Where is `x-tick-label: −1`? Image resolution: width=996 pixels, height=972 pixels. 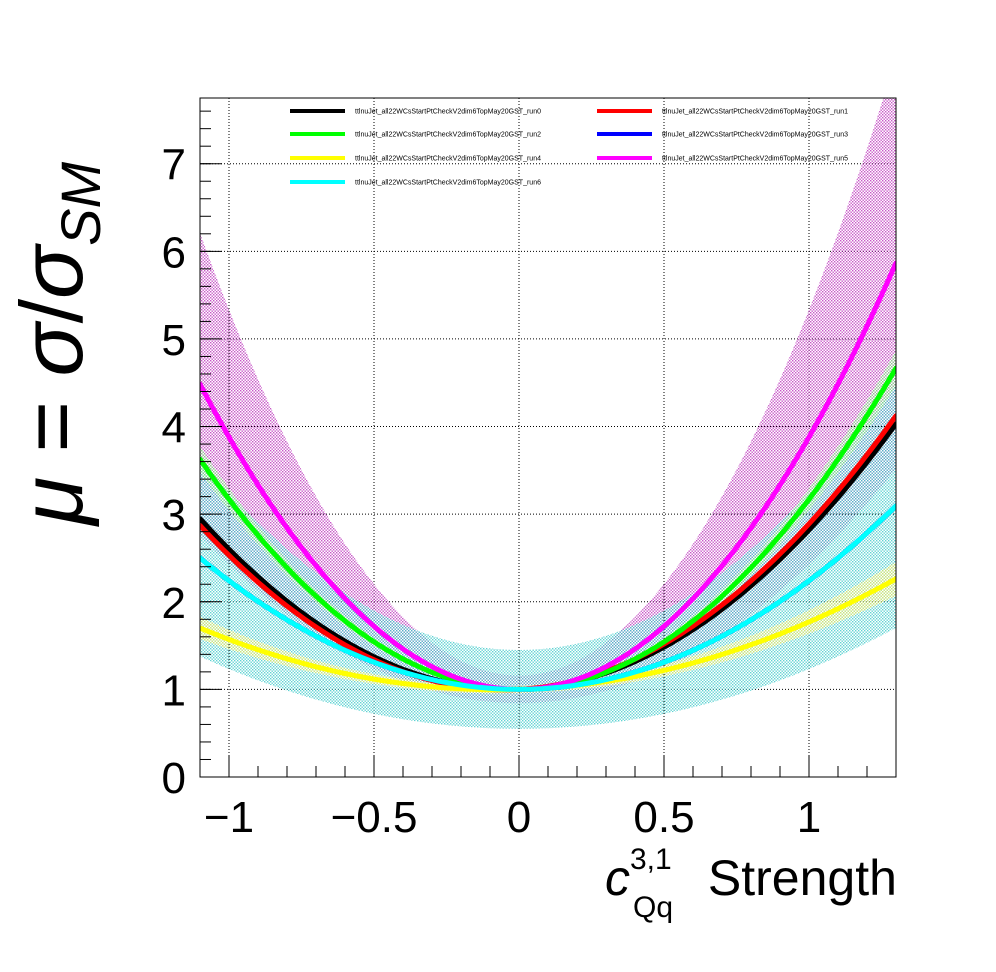
x-tick-label: −1 is located at coordinates (229, 817).